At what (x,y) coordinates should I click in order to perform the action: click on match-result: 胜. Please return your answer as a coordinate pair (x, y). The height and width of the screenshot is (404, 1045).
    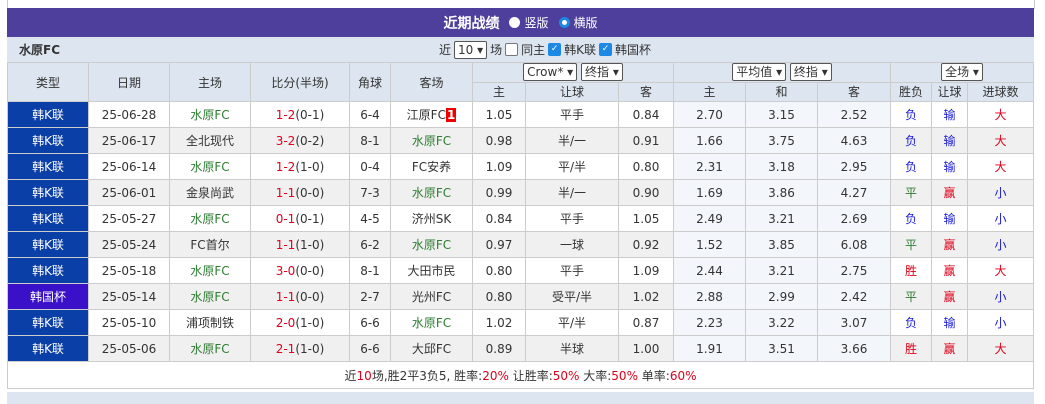
    Looking at the image, I should click on (911, 270).